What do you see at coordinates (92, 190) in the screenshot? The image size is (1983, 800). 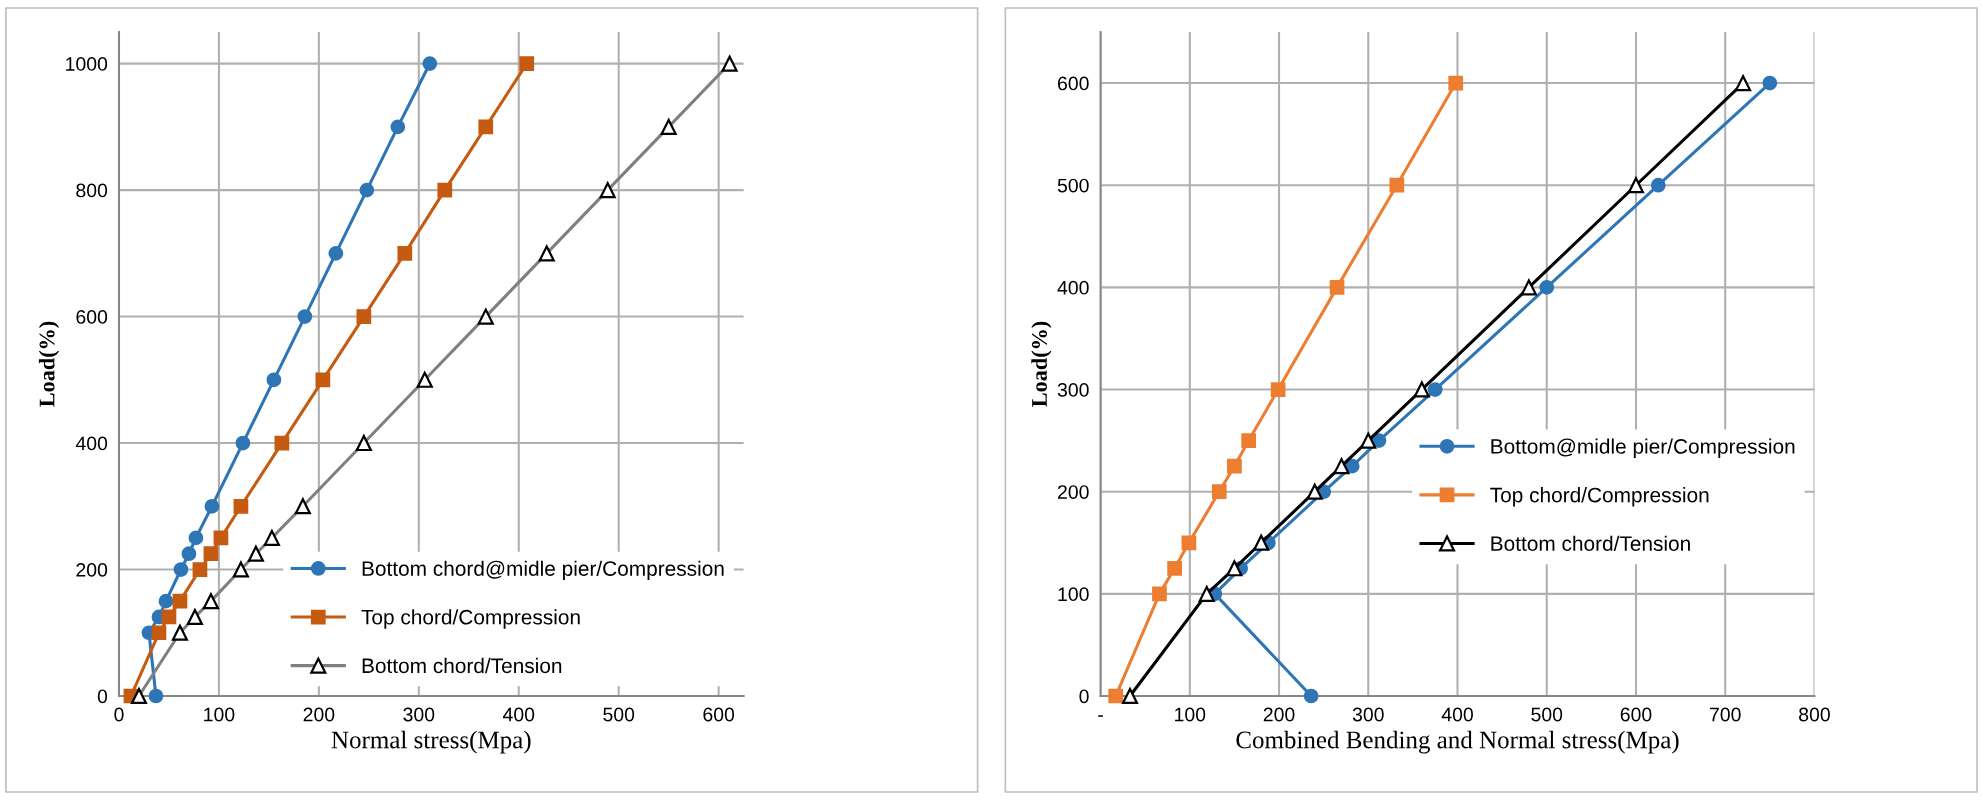 I see `y-tick-label: 800` at bounding box center [92, 190].